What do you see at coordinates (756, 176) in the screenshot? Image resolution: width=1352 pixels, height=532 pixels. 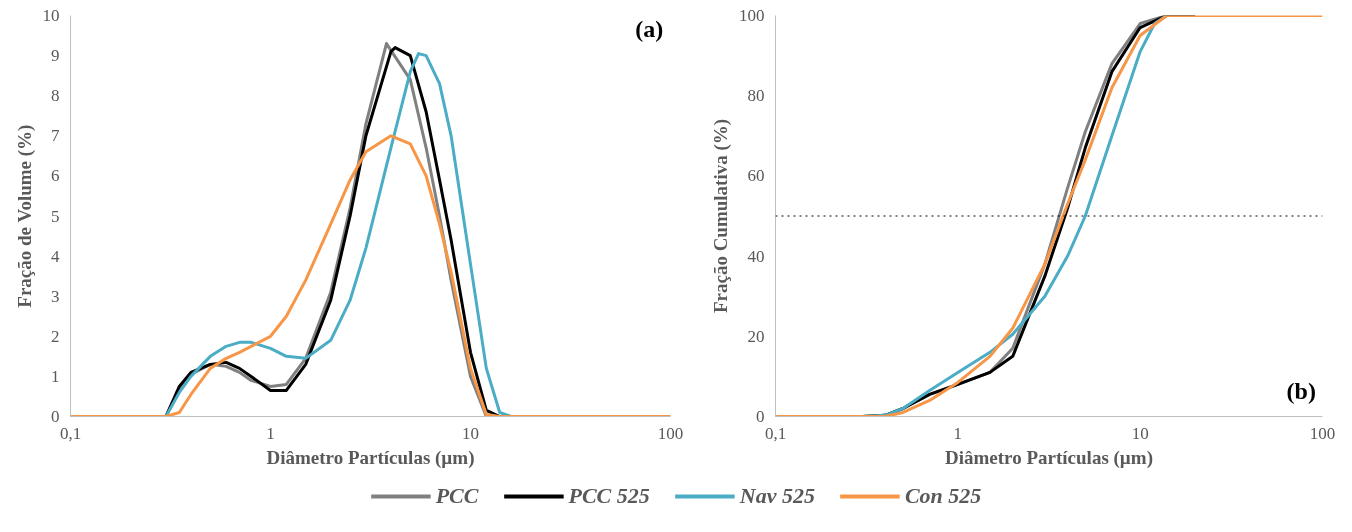 I see `y-tick-label: 60` at bounding box center [756, 176].